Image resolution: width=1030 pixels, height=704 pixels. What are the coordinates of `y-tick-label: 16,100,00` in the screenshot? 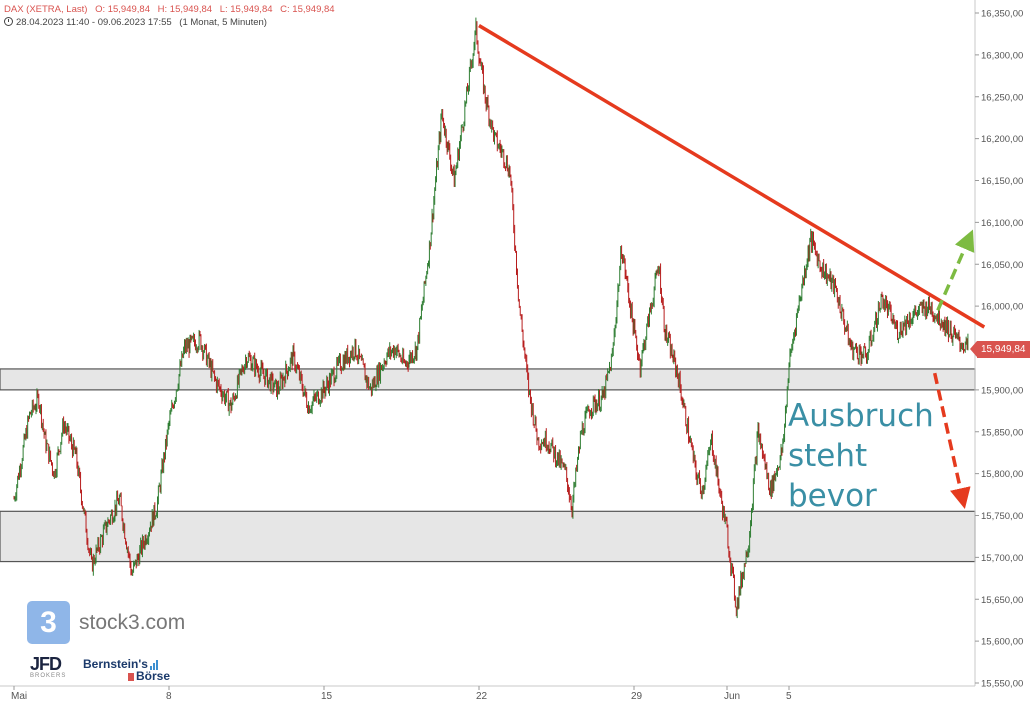 It's located at (1002, 223).